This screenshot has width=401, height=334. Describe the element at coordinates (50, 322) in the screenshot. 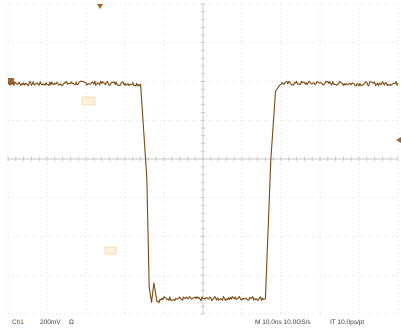

I see `vertical-scale: 200mV` at that location.